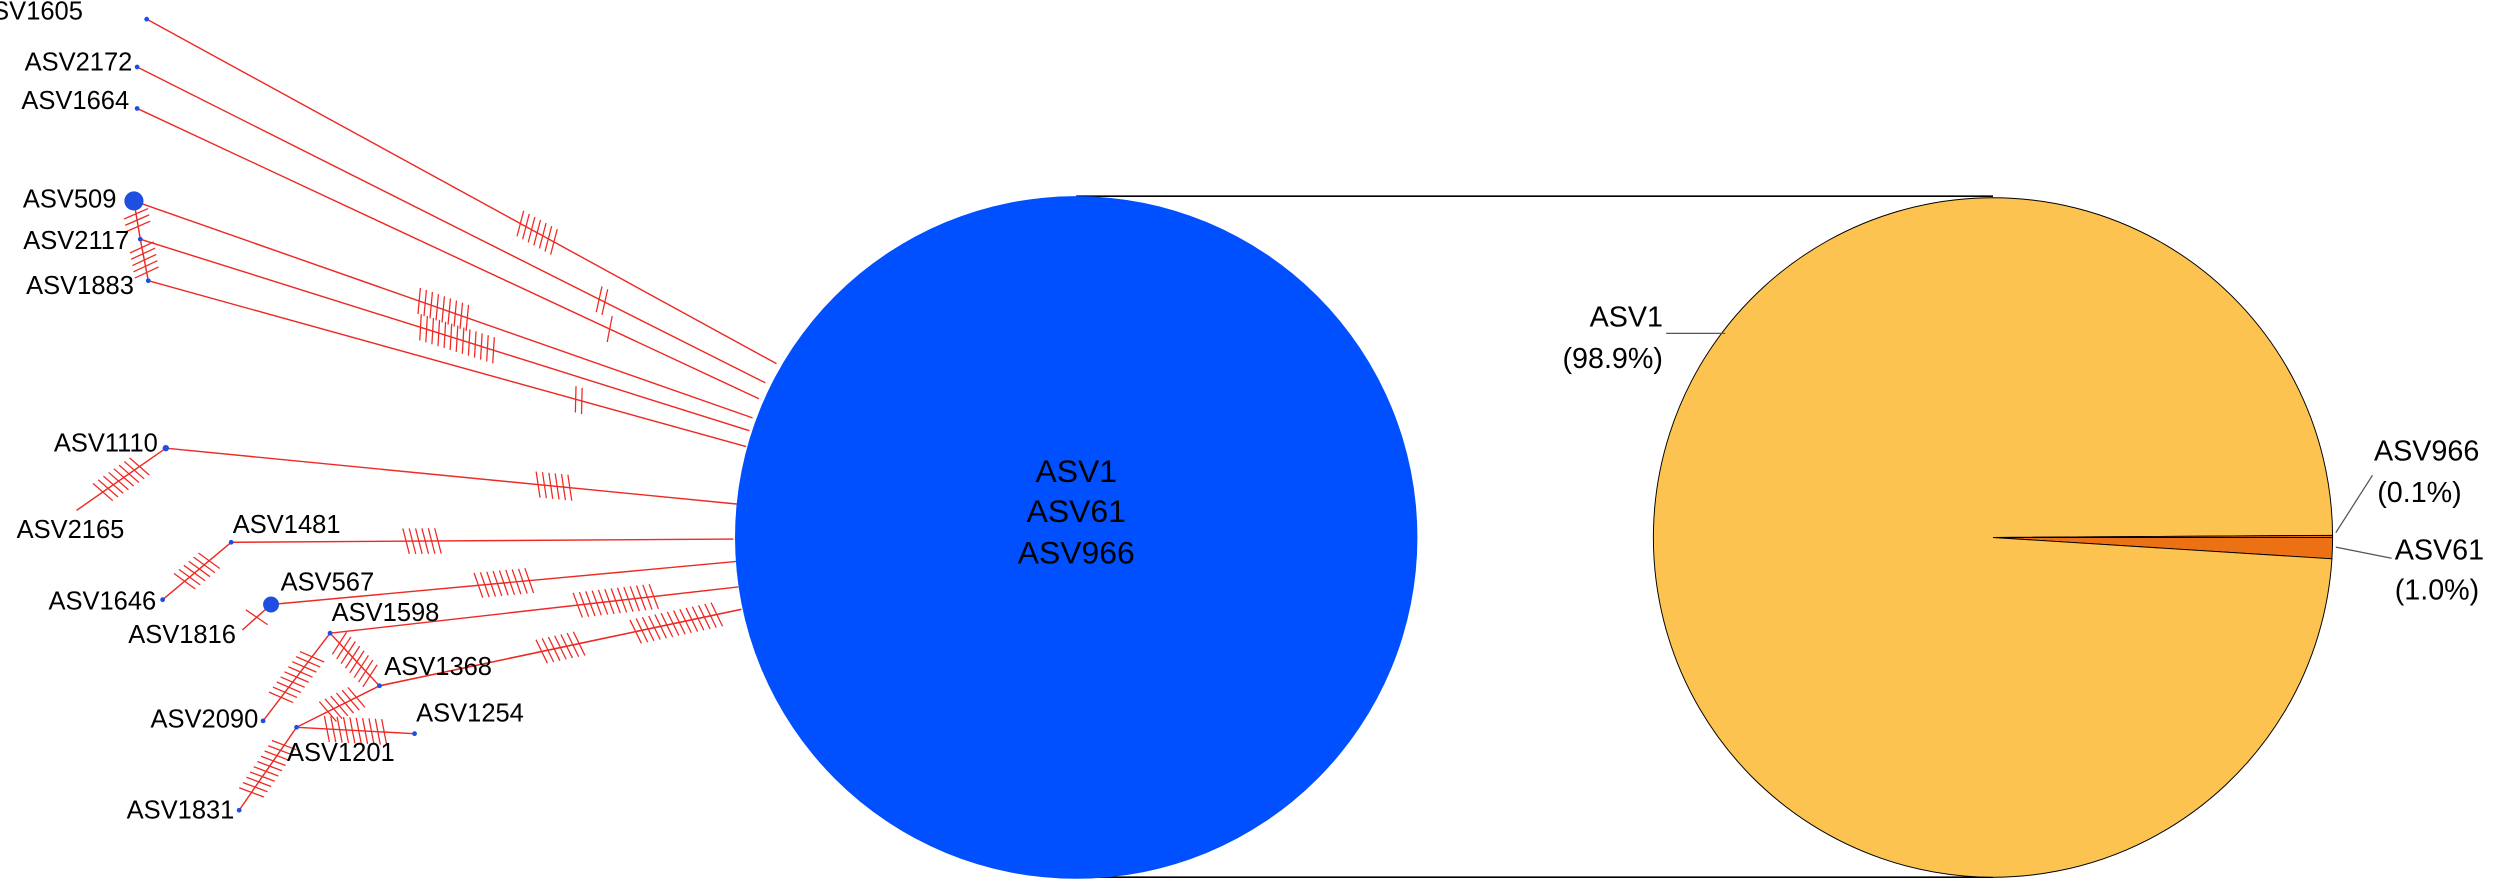  I want to click on center-label: ASV61, so click(1076, 511).